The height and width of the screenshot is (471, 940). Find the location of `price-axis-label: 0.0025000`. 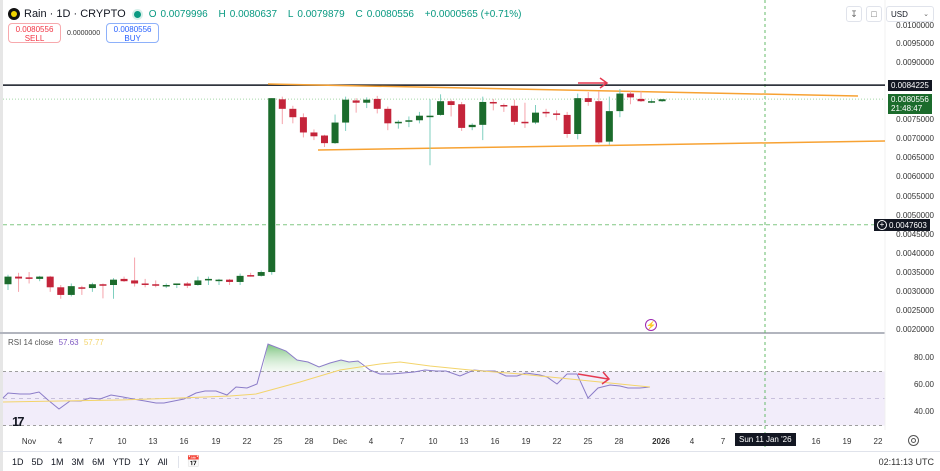

price-axis-label: 0.0025000 is located at coordinates (915, 310).